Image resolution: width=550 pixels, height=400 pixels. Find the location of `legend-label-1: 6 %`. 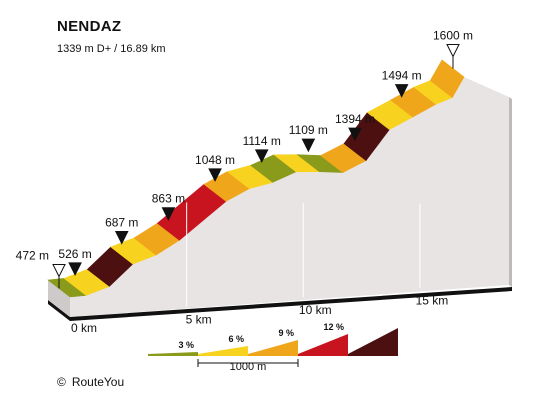

legend-label-1: 6 % is located at coordinates (236, 339).